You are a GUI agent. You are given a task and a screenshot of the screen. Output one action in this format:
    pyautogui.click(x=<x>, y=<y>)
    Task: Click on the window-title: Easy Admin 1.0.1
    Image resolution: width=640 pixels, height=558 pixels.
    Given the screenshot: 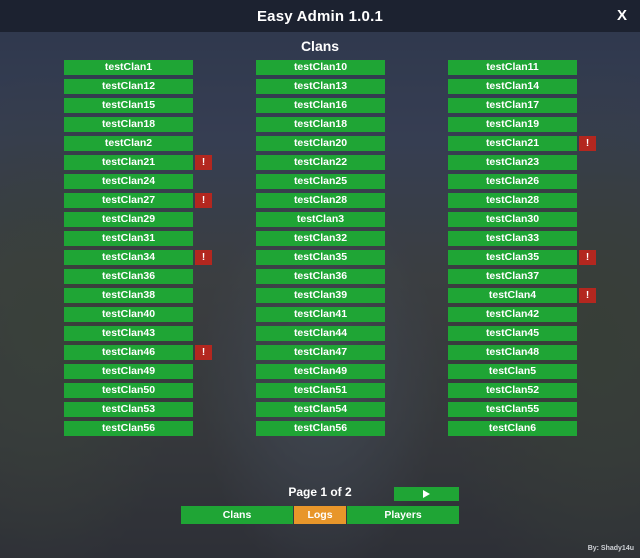 What is the action you would take?
    pyautogui.click(x=320, y=16)
    